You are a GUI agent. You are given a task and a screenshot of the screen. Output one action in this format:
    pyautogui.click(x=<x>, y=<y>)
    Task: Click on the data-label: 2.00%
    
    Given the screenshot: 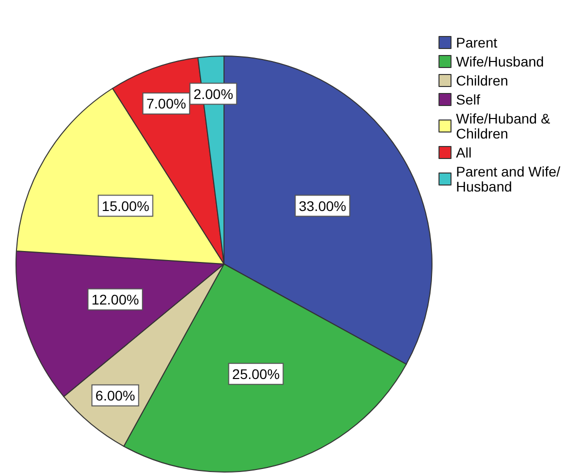 What is the action you would take?
    pyautogui.click(x=213, y=94)
    